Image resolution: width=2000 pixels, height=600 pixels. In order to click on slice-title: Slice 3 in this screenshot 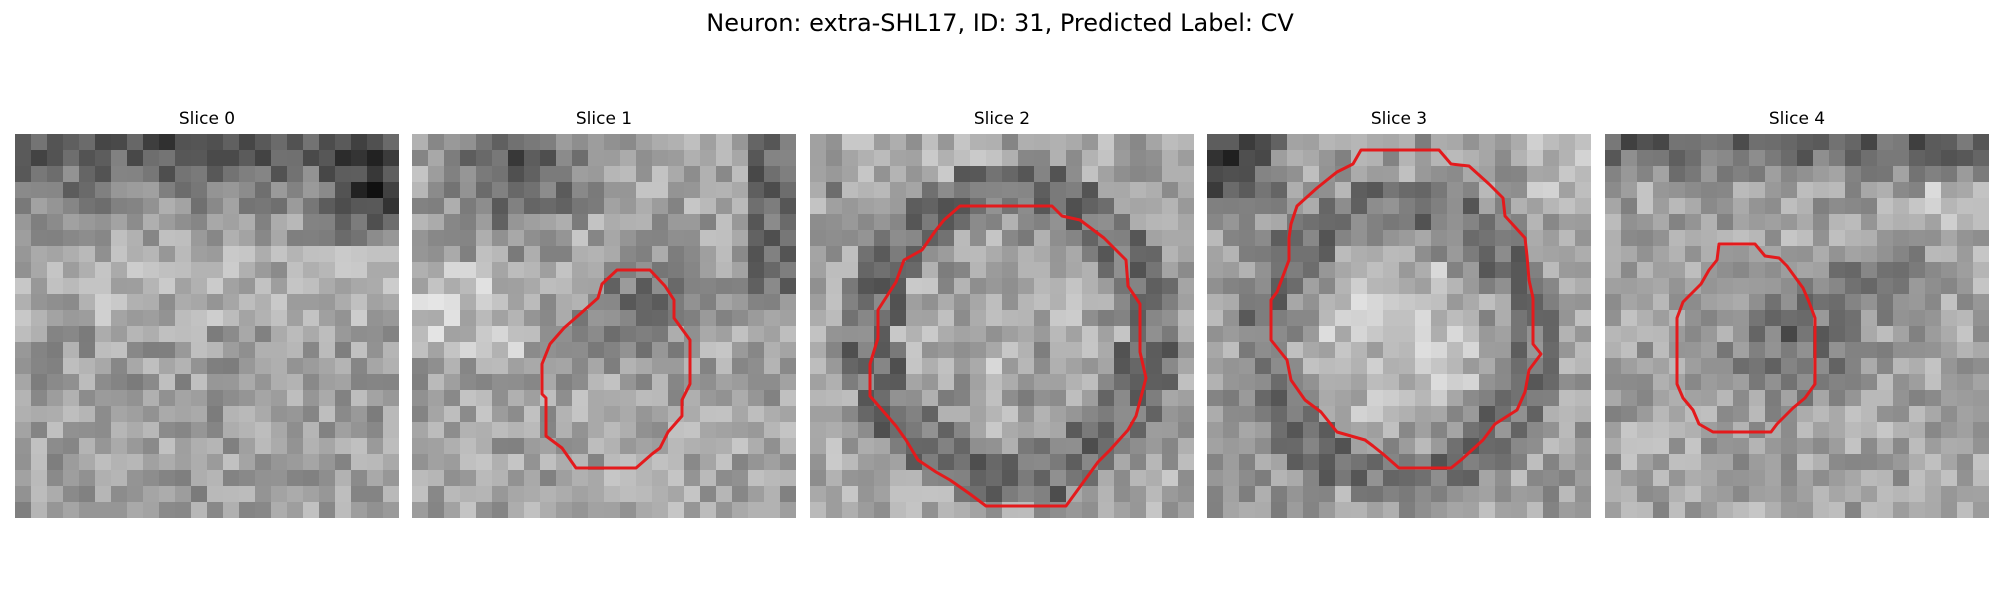, I will do `click(1399, 119)`.